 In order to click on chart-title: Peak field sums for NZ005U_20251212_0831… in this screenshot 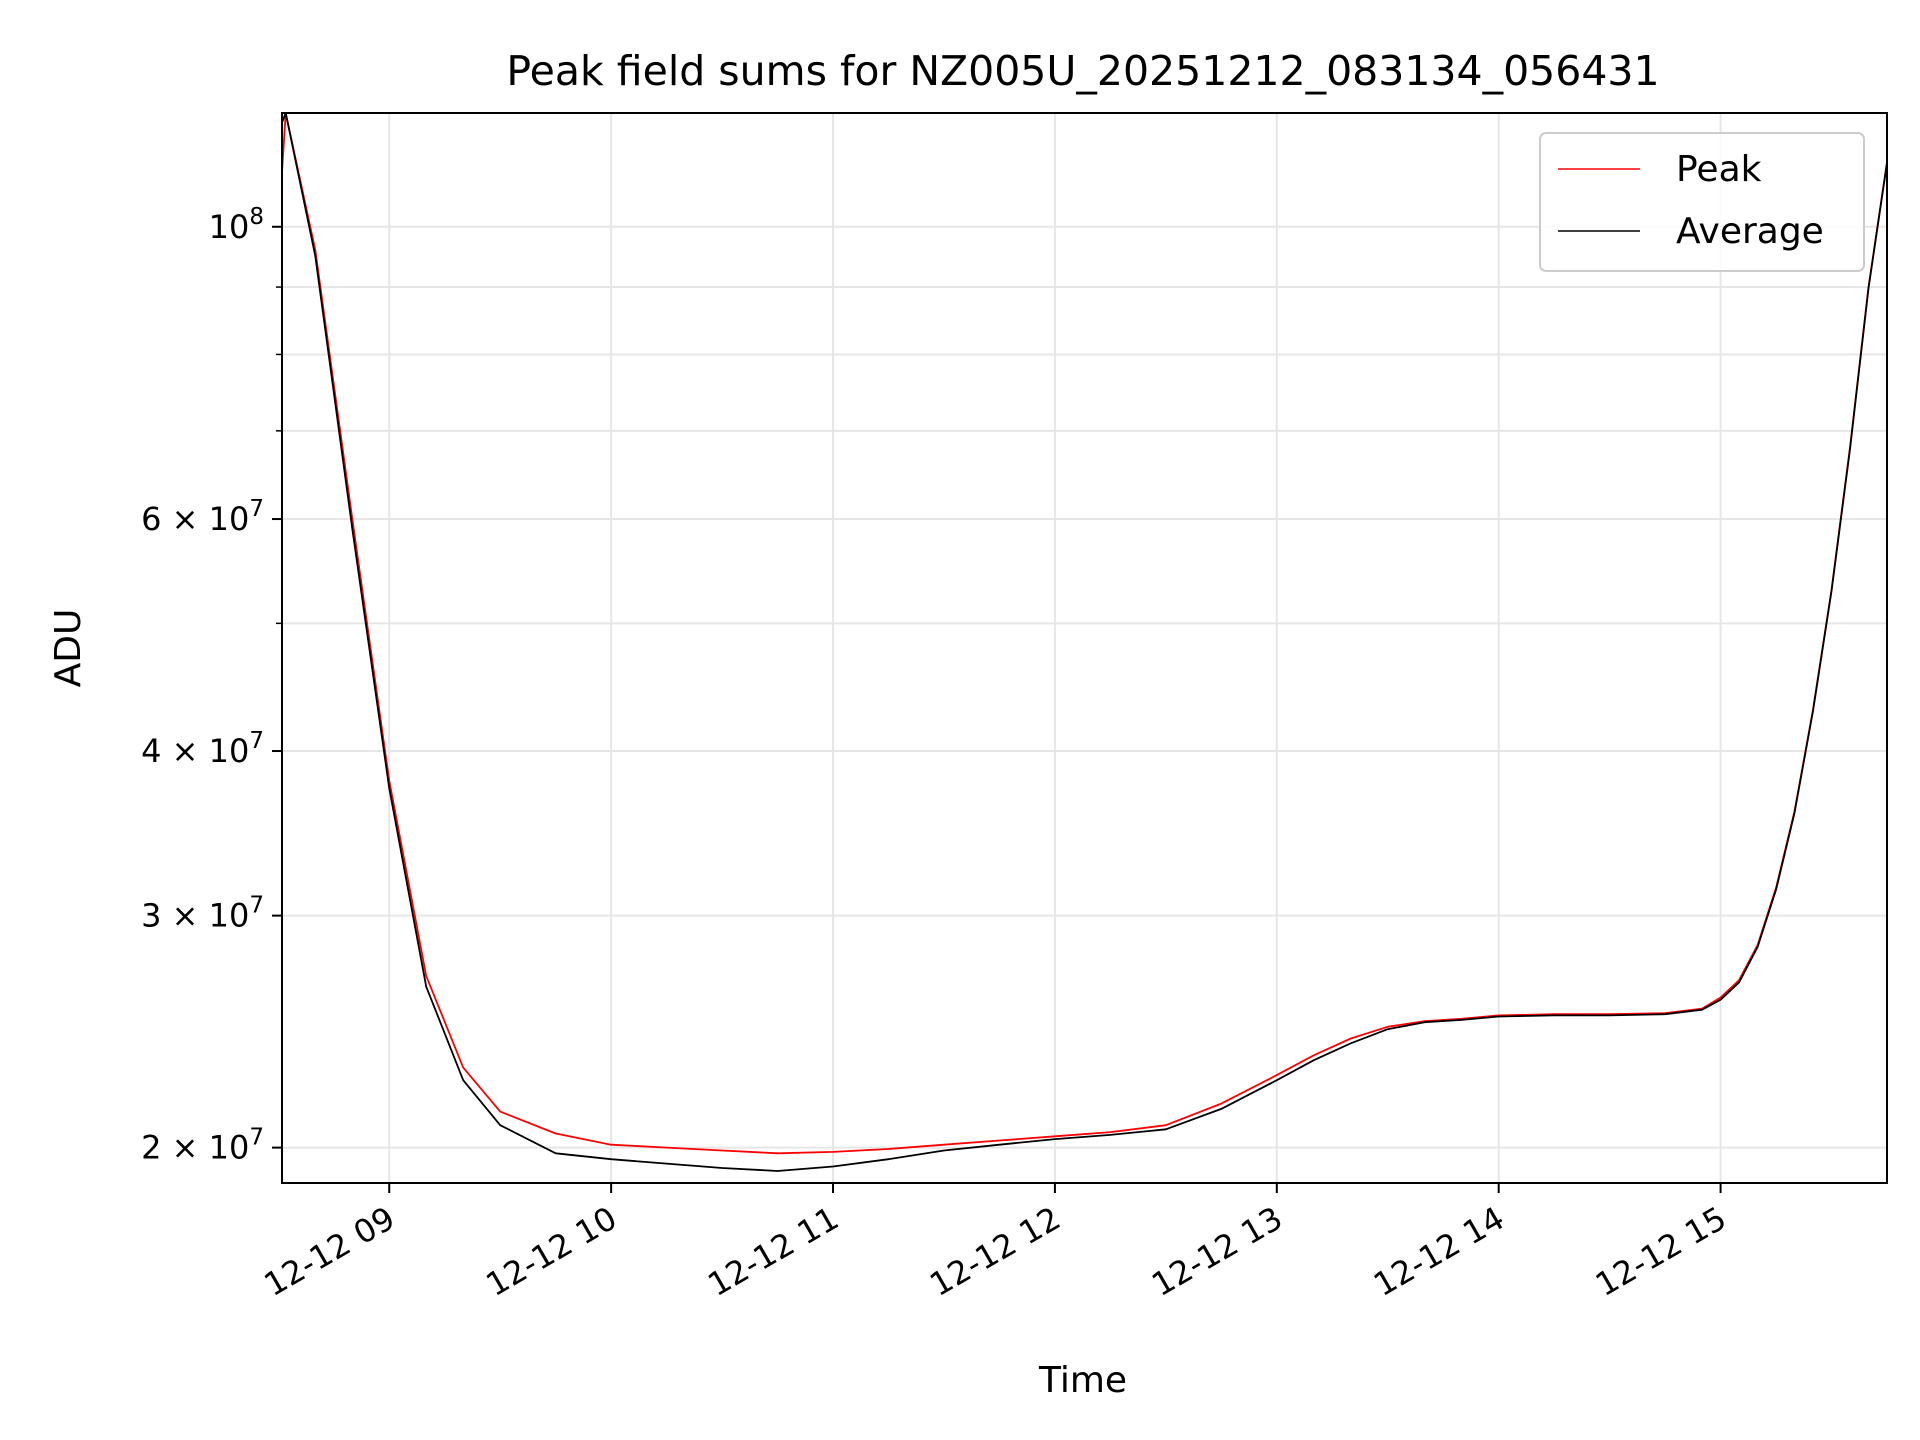, I will do `click(1082, 71)`.